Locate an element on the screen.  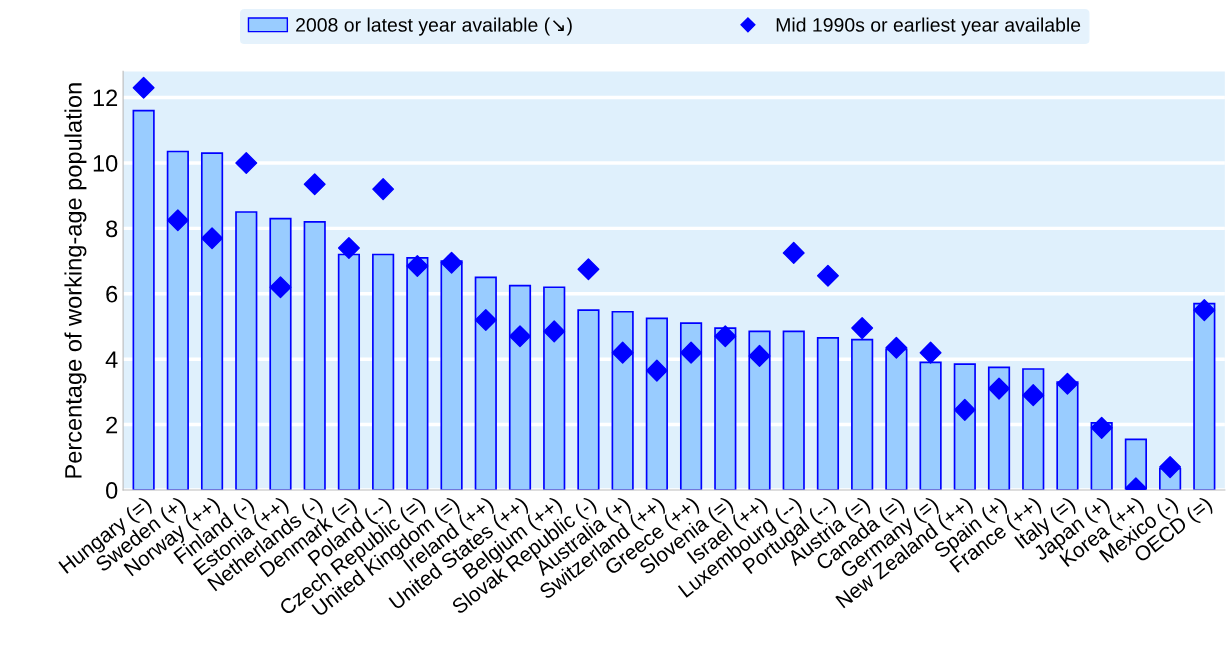
legend-label: 2008 or latest year available (↘) is located at coordinates (434, 26).